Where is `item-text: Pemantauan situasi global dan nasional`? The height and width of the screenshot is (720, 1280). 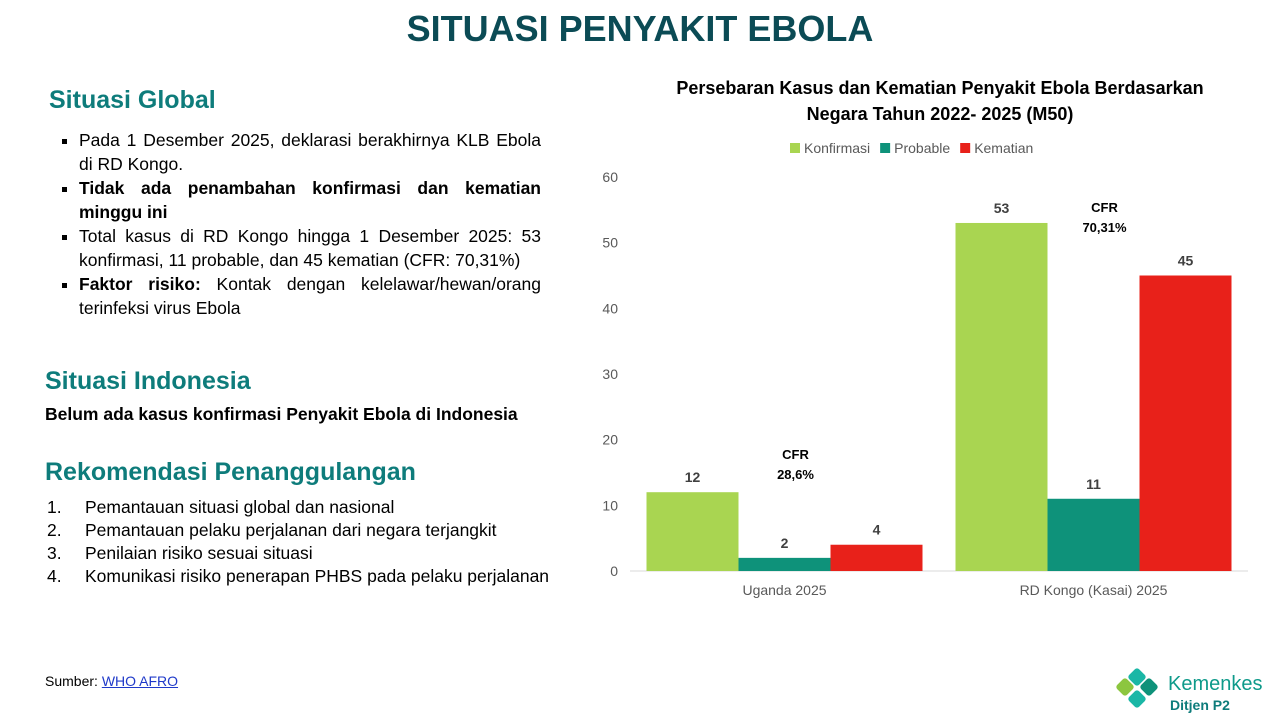 item-text: Pemantauan situasi global dan nasional is located at coordinates (240, 507).